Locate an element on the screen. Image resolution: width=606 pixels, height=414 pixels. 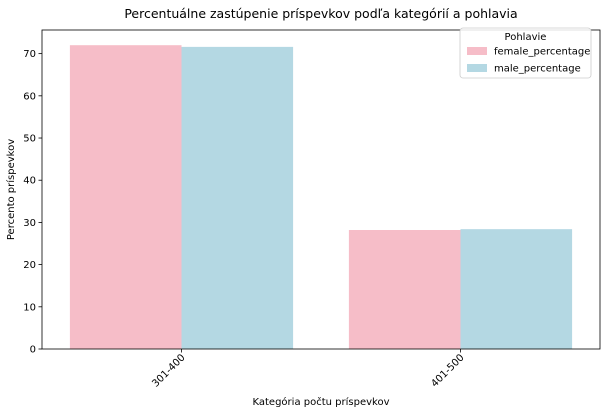
legend-box is located at coordinates (525, 53).